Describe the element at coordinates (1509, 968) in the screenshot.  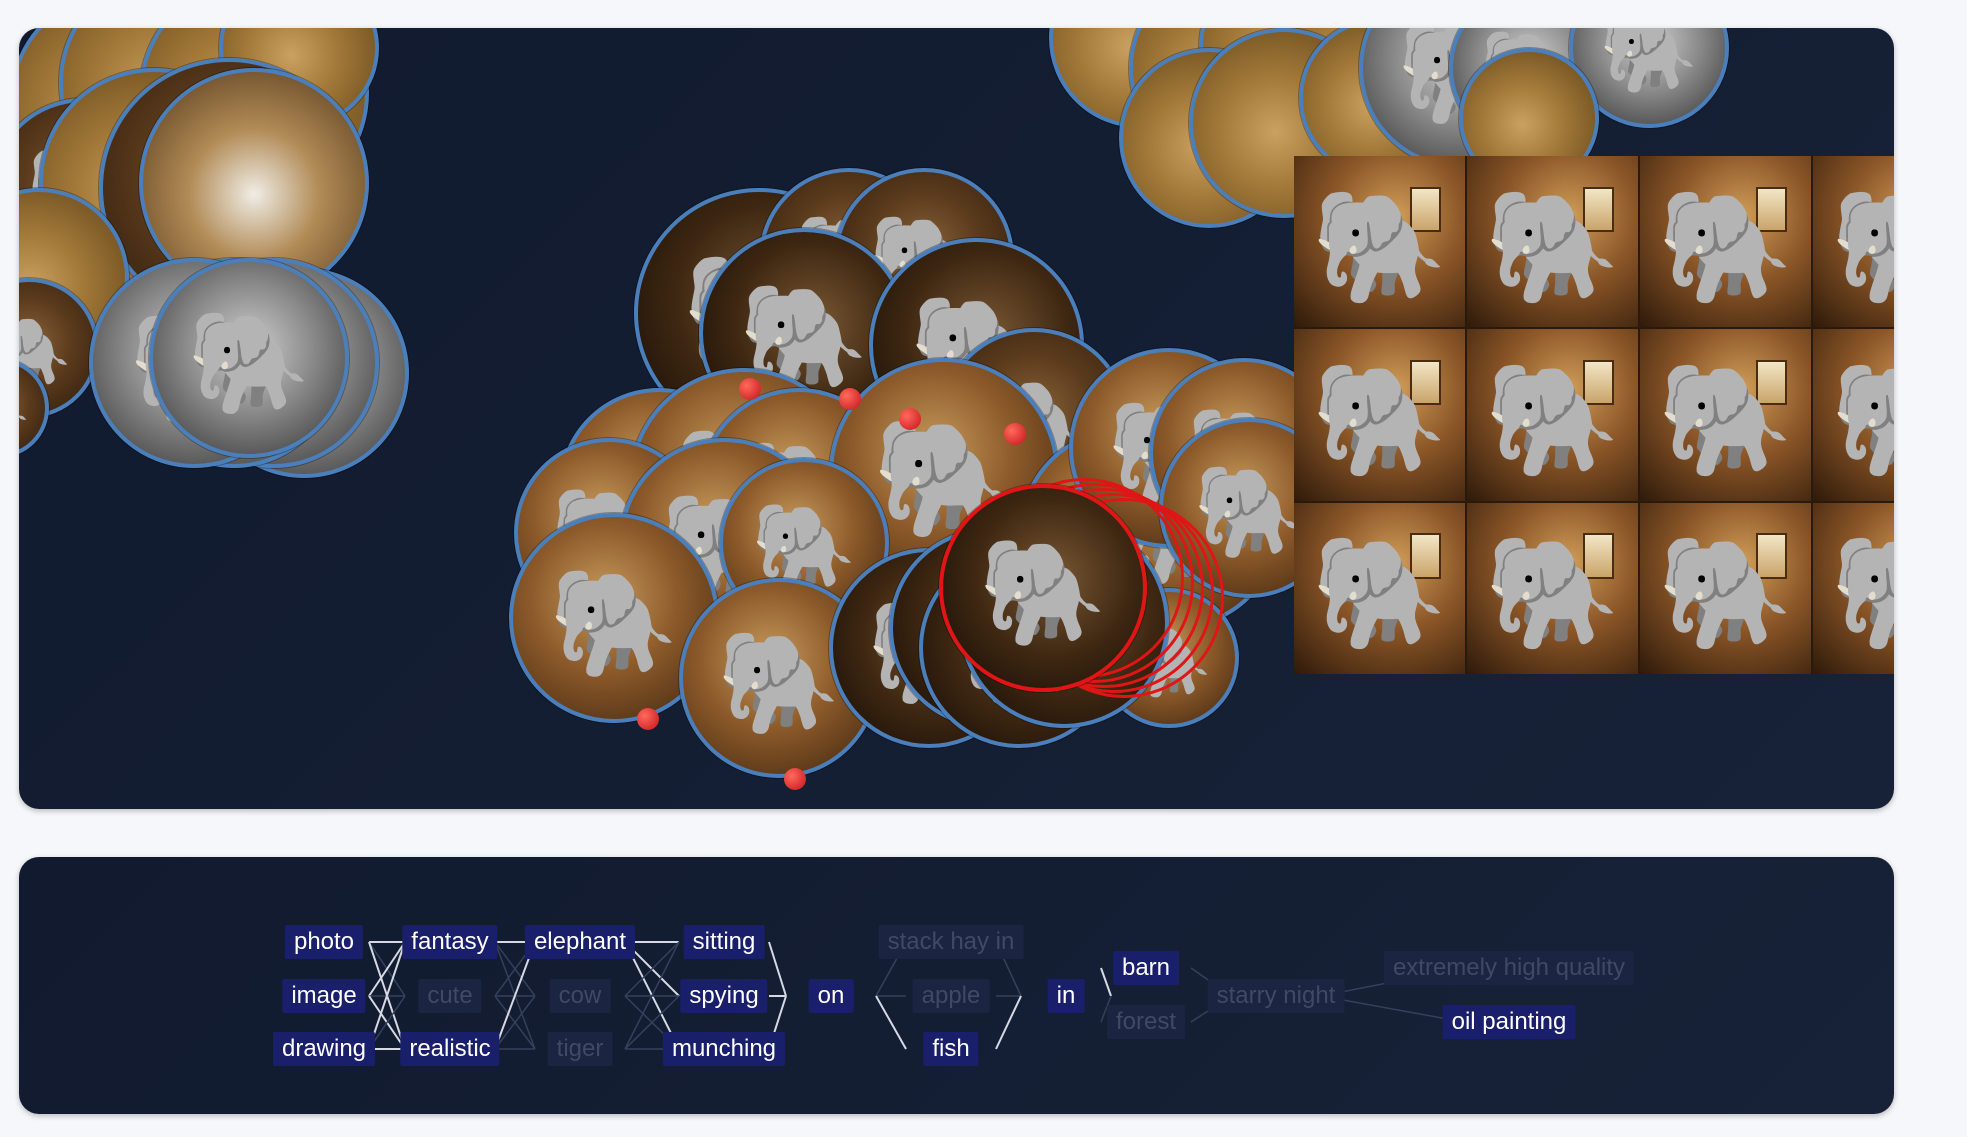
I see `prompt-word: extremely high quality` at that location.